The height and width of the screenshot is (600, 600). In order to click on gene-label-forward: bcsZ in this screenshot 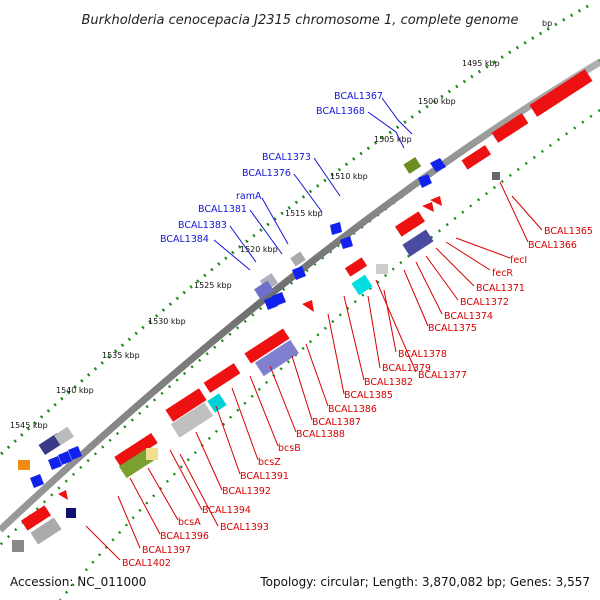, I will do `click(269, 462)`.